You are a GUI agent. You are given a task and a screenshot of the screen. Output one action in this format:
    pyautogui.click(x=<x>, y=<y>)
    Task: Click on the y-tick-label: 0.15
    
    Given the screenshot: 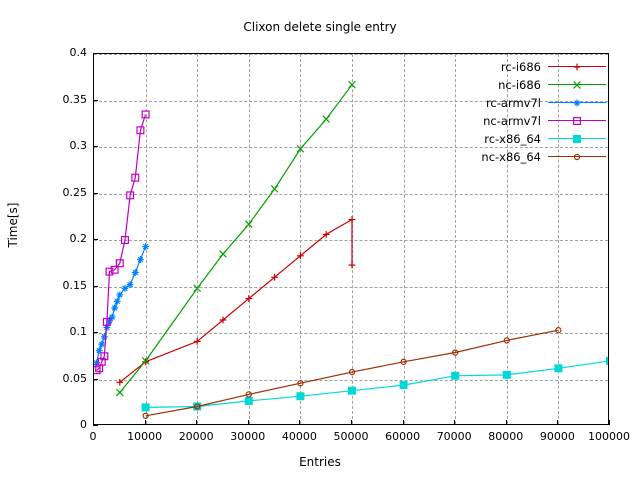 What is the action you would take?
    pyautogui.click(x=75, y=285)
    